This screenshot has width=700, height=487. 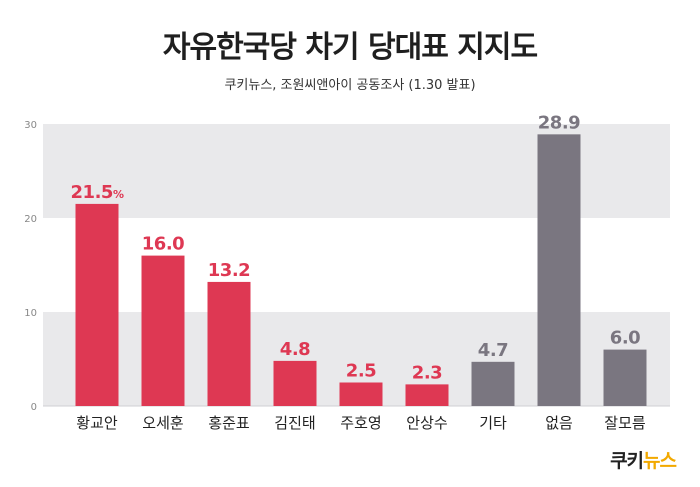 I want to click on bar-value-number: 2.5, so click(x=361, y=371).